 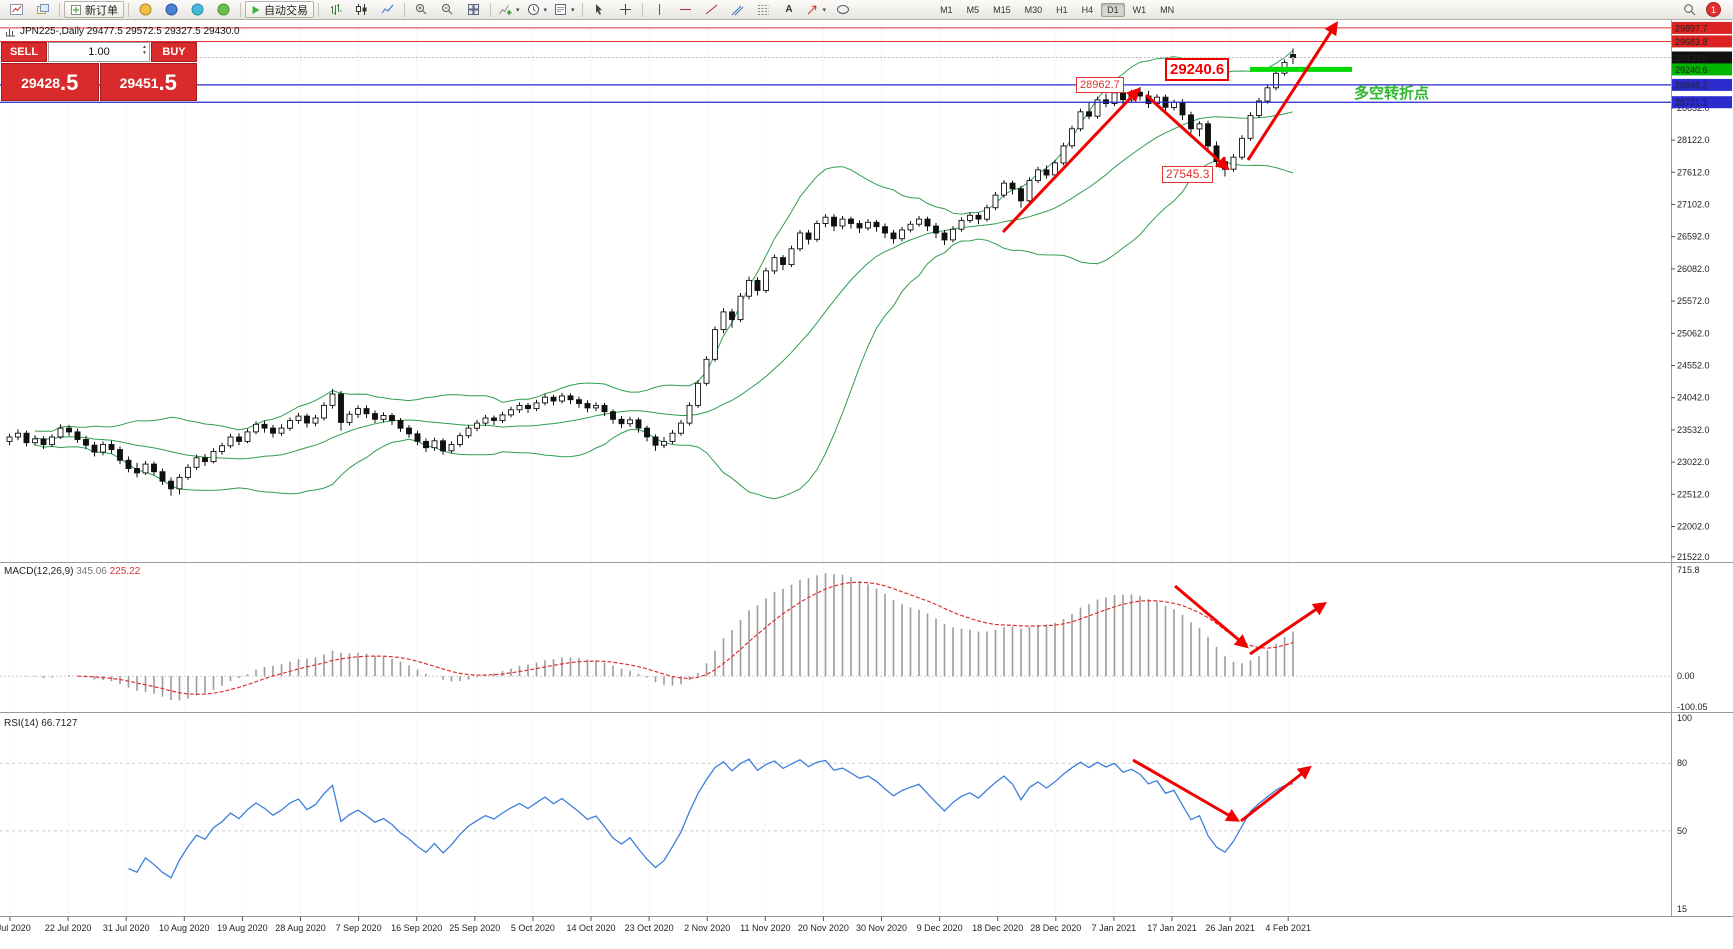 I want to click on macd-name: MACD(12,26,9), so click(x=39, y=571).